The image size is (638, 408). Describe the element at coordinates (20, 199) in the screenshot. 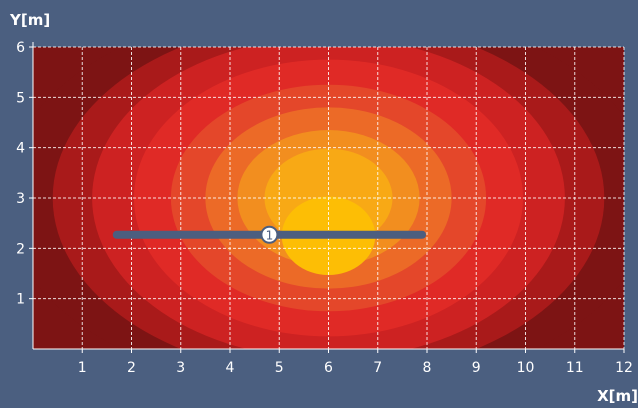

I see `y-tick-label-3: 3` at that location.